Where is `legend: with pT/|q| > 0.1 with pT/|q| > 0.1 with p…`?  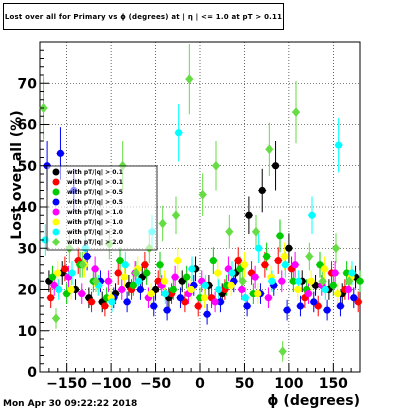 legend: with pT/|q| > 0.1 with pT/|q| > 0.1 with p… is located at coordinates (102, 208).